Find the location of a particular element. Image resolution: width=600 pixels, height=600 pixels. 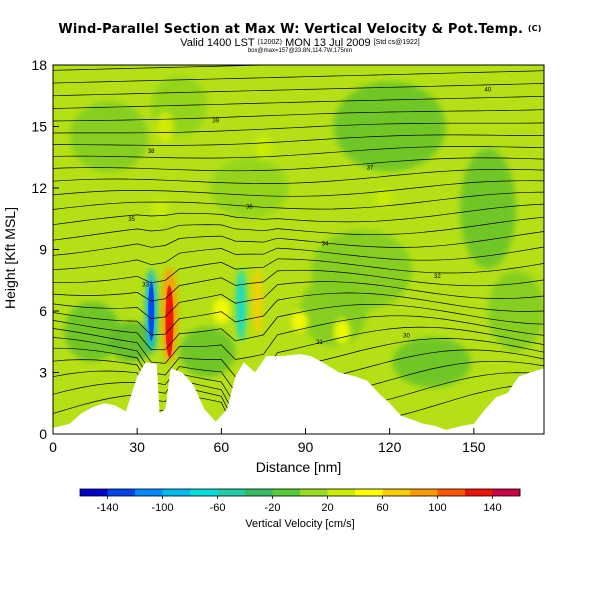

x-tick-label-3: 90 is located at coordinates (306, 447).